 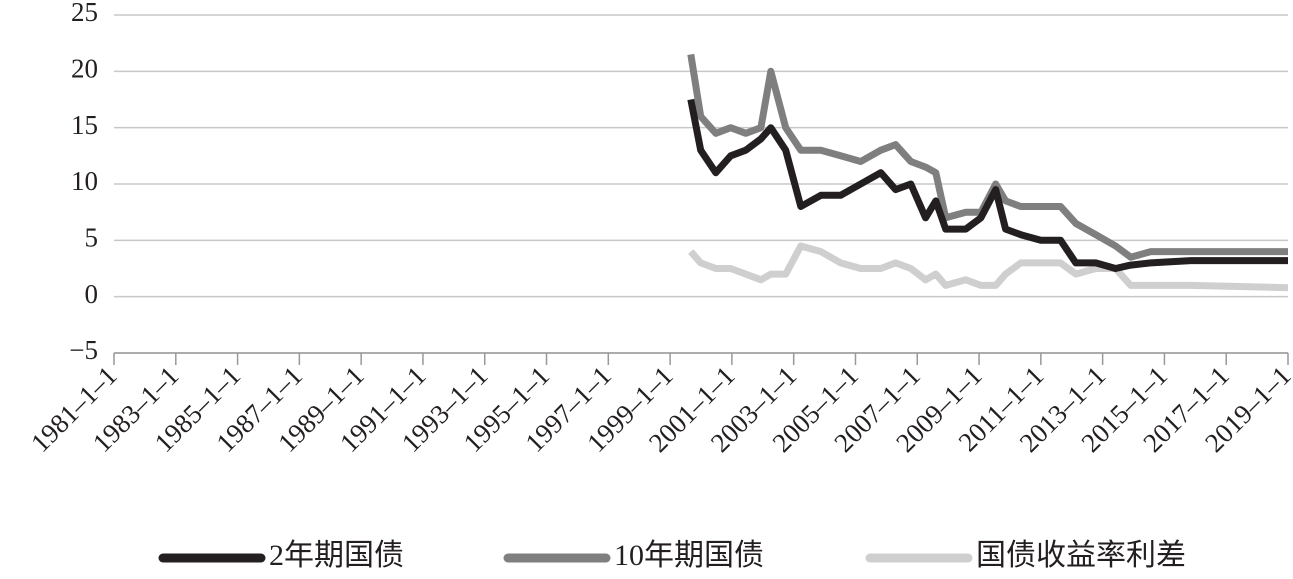 I want to click on legend-label: 2年期国债, so click(x=336, y=555).